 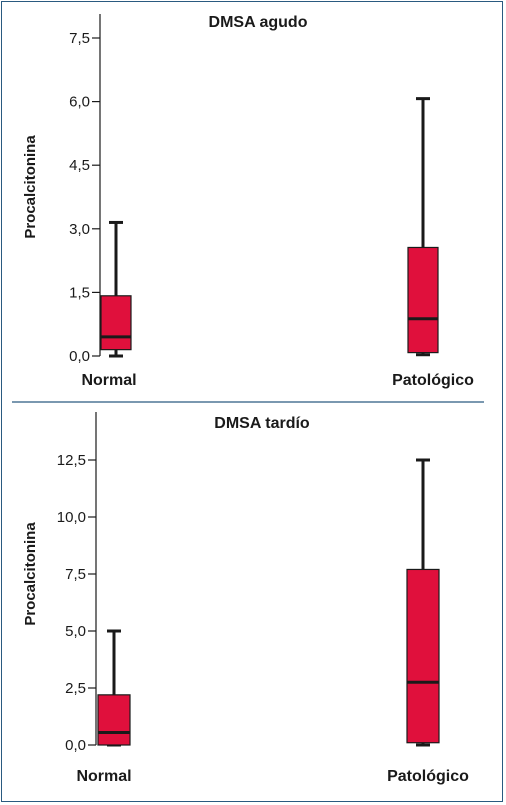 What do you see at coordinates (79, 229) in the screenshot?
I see `y-tick-label: 3,0` at bounding box center [79, 229].